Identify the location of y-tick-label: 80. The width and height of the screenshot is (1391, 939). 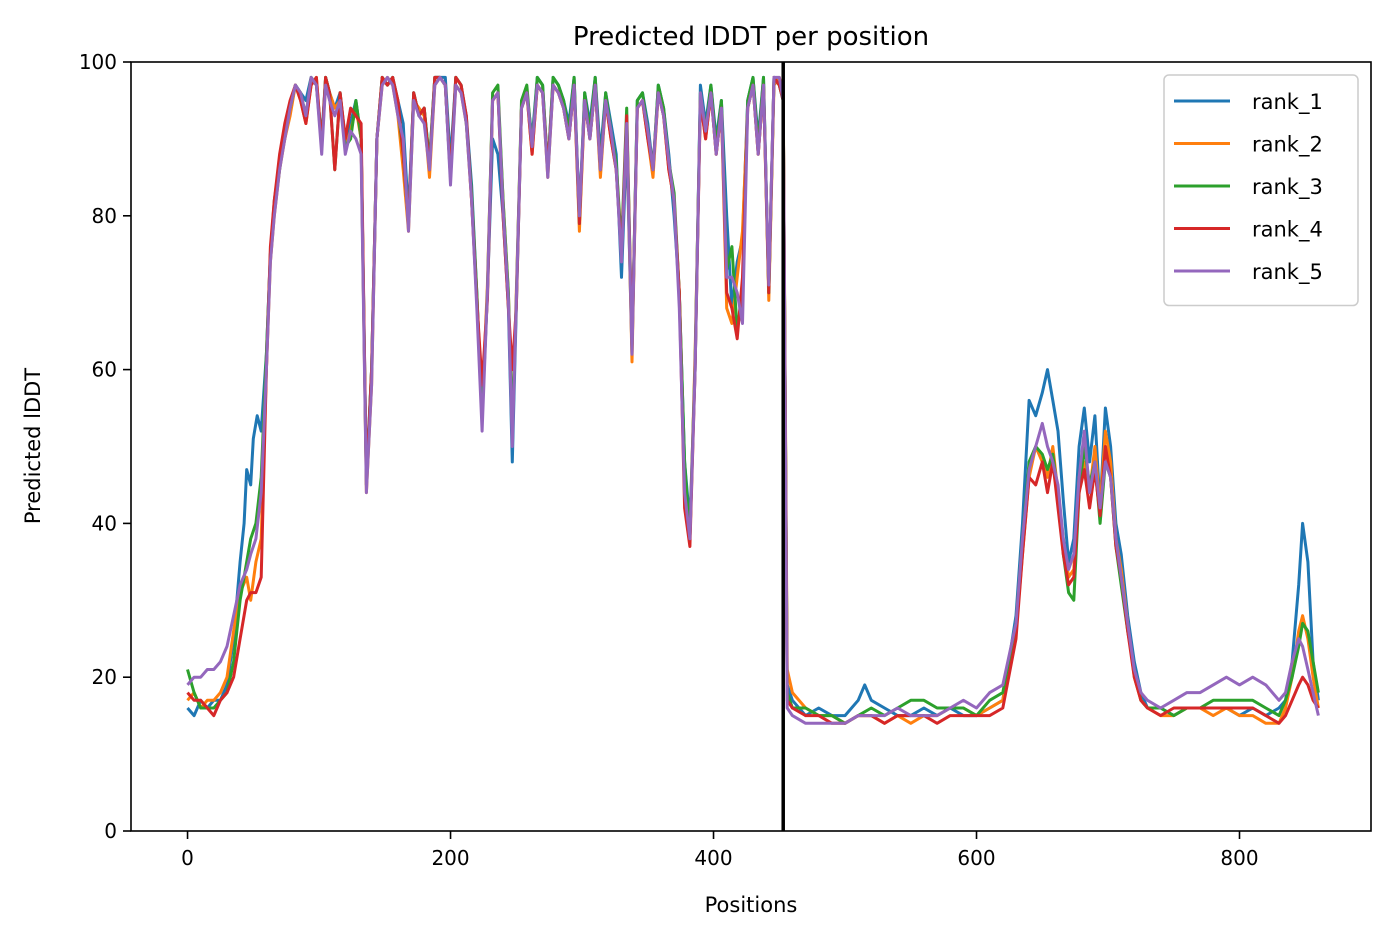
(104, 216).